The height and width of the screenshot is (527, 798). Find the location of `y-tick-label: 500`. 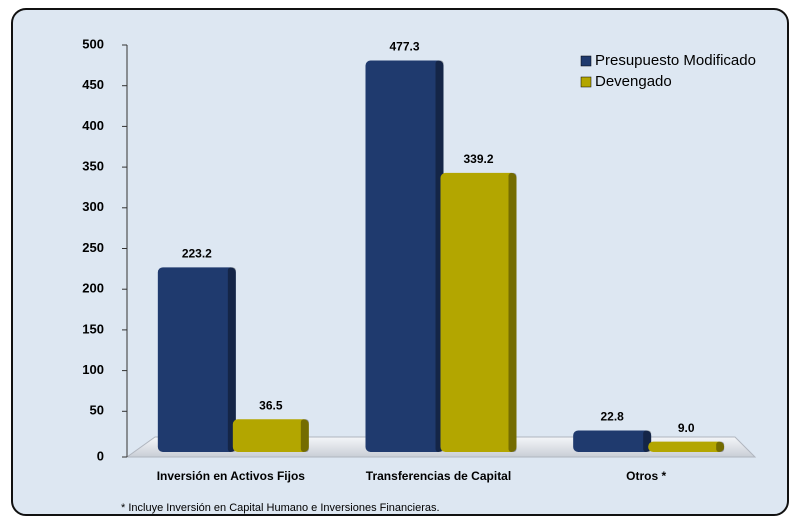

y-tick-label: 500 is located at coordinates (93, 43).